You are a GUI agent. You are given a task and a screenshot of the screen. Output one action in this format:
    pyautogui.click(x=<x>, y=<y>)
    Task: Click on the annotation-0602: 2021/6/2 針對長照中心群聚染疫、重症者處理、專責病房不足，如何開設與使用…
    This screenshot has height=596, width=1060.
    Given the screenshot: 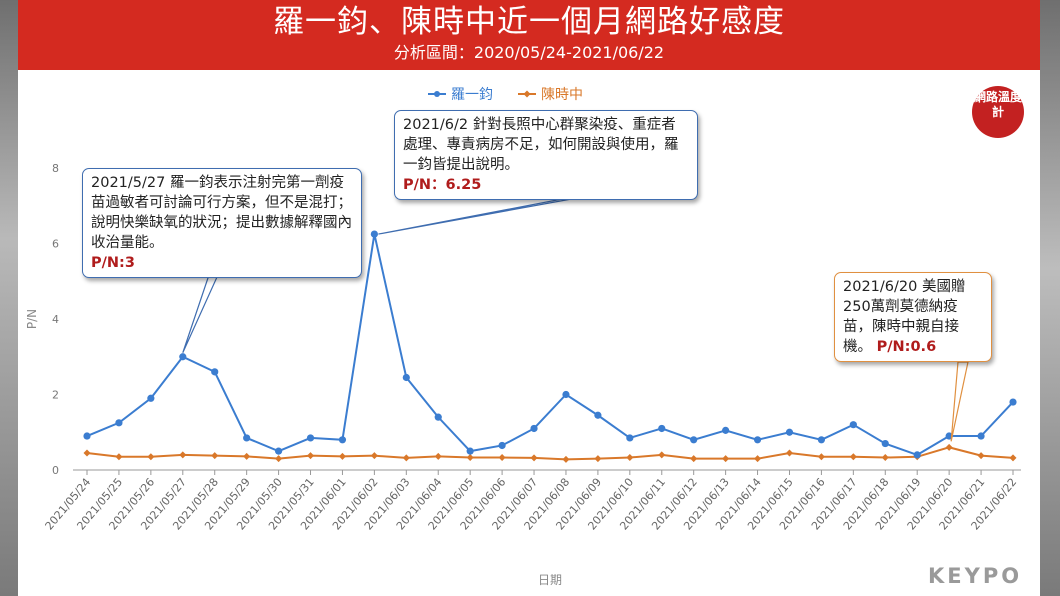 What is the action you would take?
    pyautogui.click(x=546, y=155)
    